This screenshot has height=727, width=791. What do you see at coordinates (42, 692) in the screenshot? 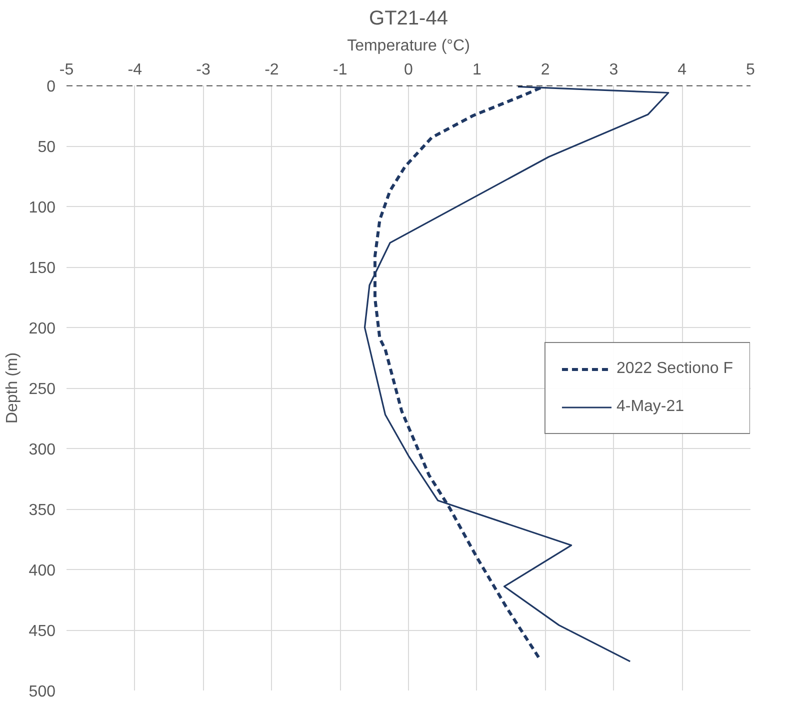
I see `y-tick-label: 500` at bounding box center [42, 692].